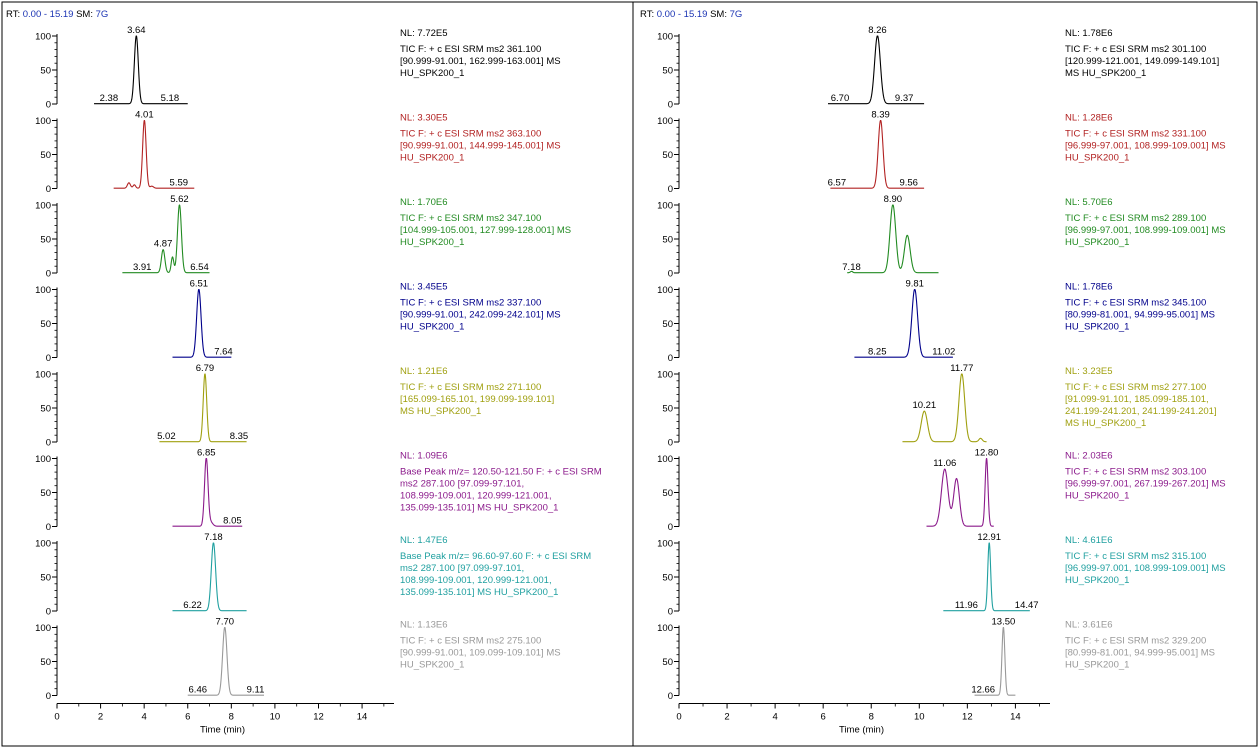 The width and height of the screenshot is (1259, 755). What do you see at coordinates (179, 183) in the screenshot?
I see `peak-label: 5.59` at bounding box center [179, 183].